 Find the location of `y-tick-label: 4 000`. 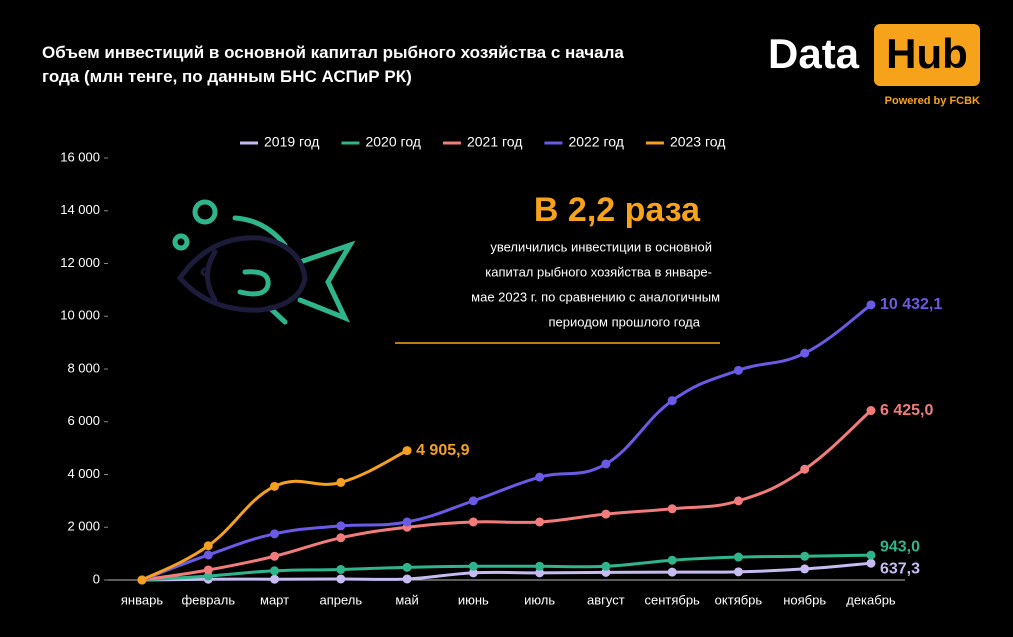

y-tick-label: 4 000 is located at coordinates (83, 473).